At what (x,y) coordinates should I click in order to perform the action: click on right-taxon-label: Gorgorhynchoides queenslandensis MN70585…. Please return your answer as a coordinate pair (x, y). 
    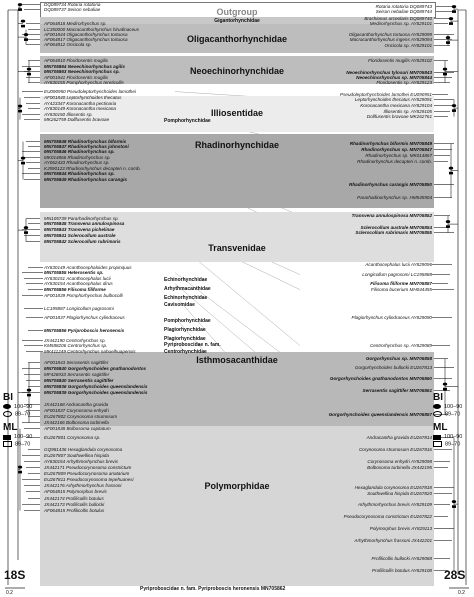
    Looking at the image, I should click on (380, 414).